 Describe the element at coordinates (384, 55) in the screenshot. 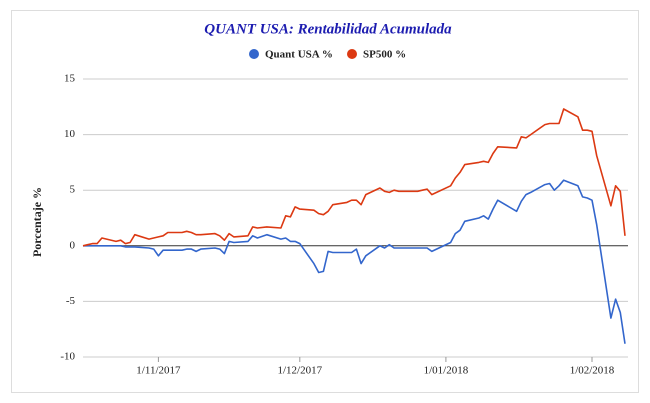

I see `legend-label: SP500 %` at that location.